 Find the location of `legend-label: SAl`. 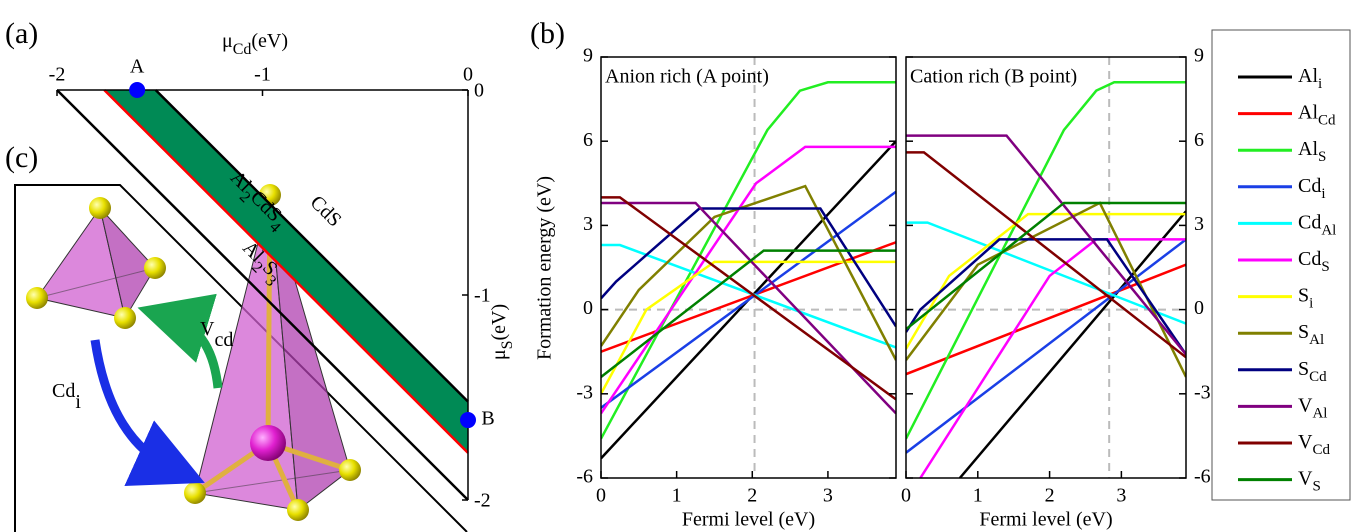

legend-label: SAl is located at coordinates (1311, 335).